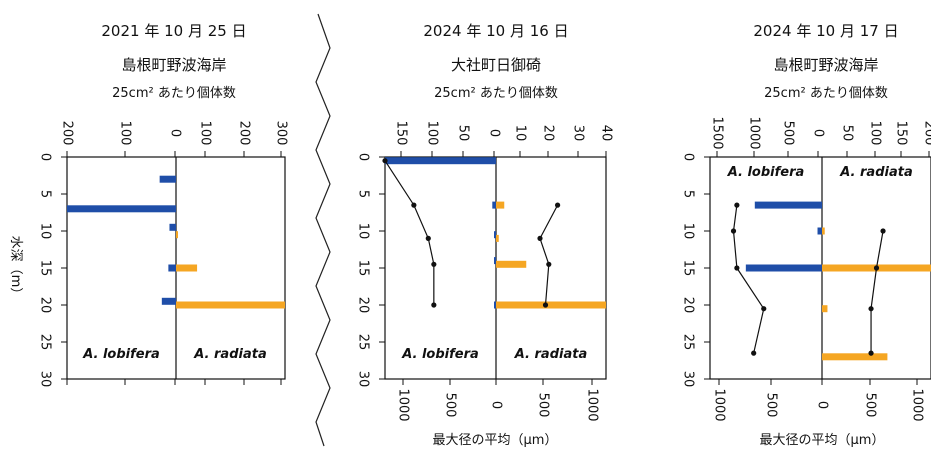  What do you see at coordinates (229, 354) in the screenshot?
I see `panel1-label-radiata: A. radiata` at bounding box center [229, 354].